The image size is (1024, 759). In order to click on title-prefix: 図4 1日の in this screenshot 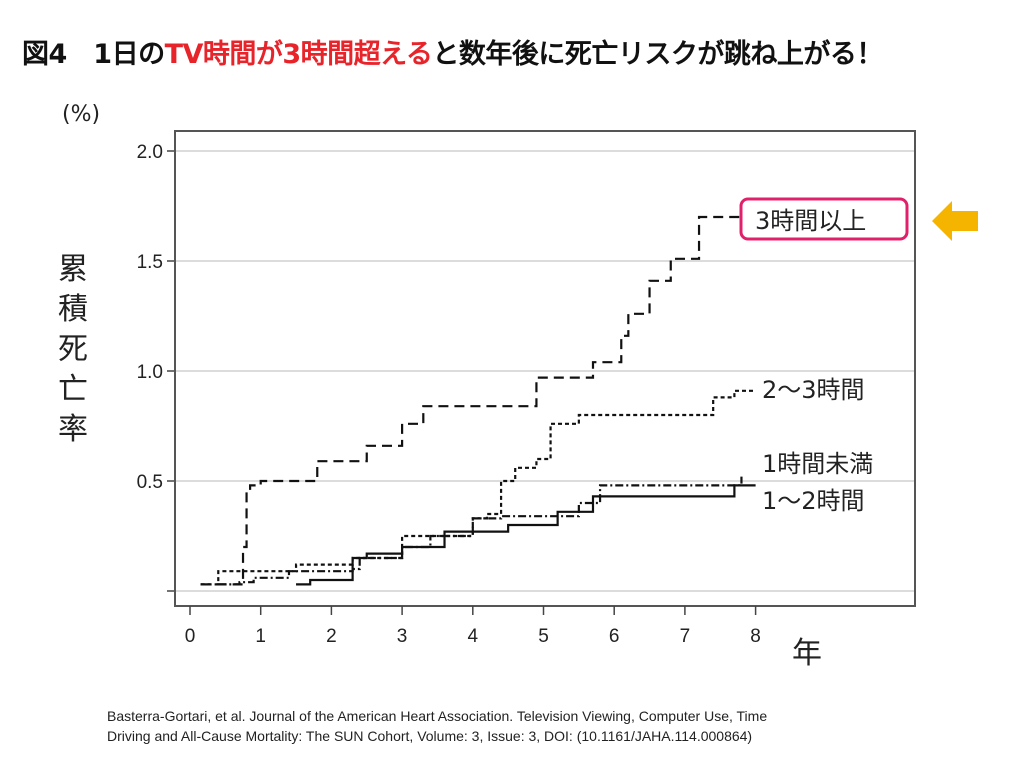, I will do `click(93, 54)`.